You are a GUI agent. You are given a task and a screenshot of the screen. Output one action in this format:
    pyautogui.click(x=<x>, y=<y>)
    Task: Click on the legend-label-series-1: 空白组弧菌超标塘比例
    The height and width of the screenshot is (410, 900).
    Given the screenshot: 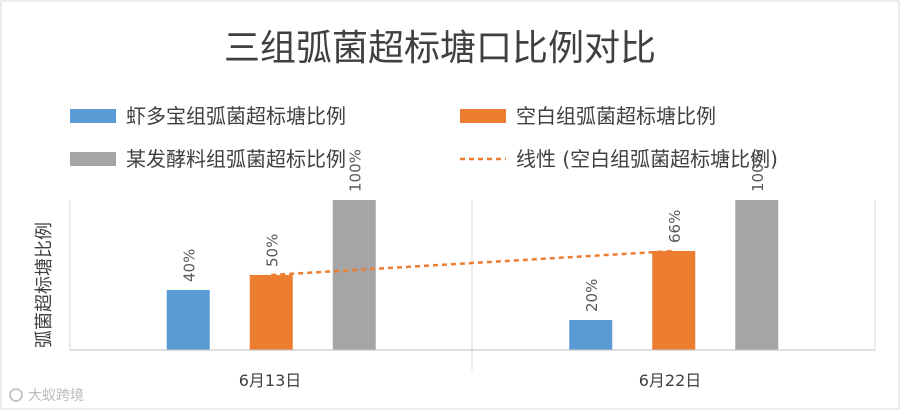 What is the action you would take?
    pyautogui.click(x=616, y=116)
    